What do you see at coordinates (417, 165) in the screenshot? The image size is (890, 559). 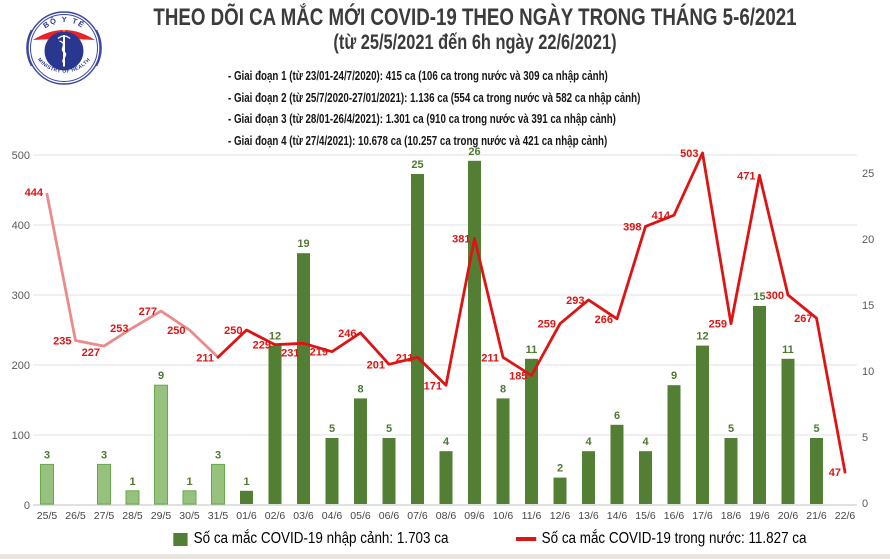 I see `bar-value-label: 25` at bounding box center [417, 165].